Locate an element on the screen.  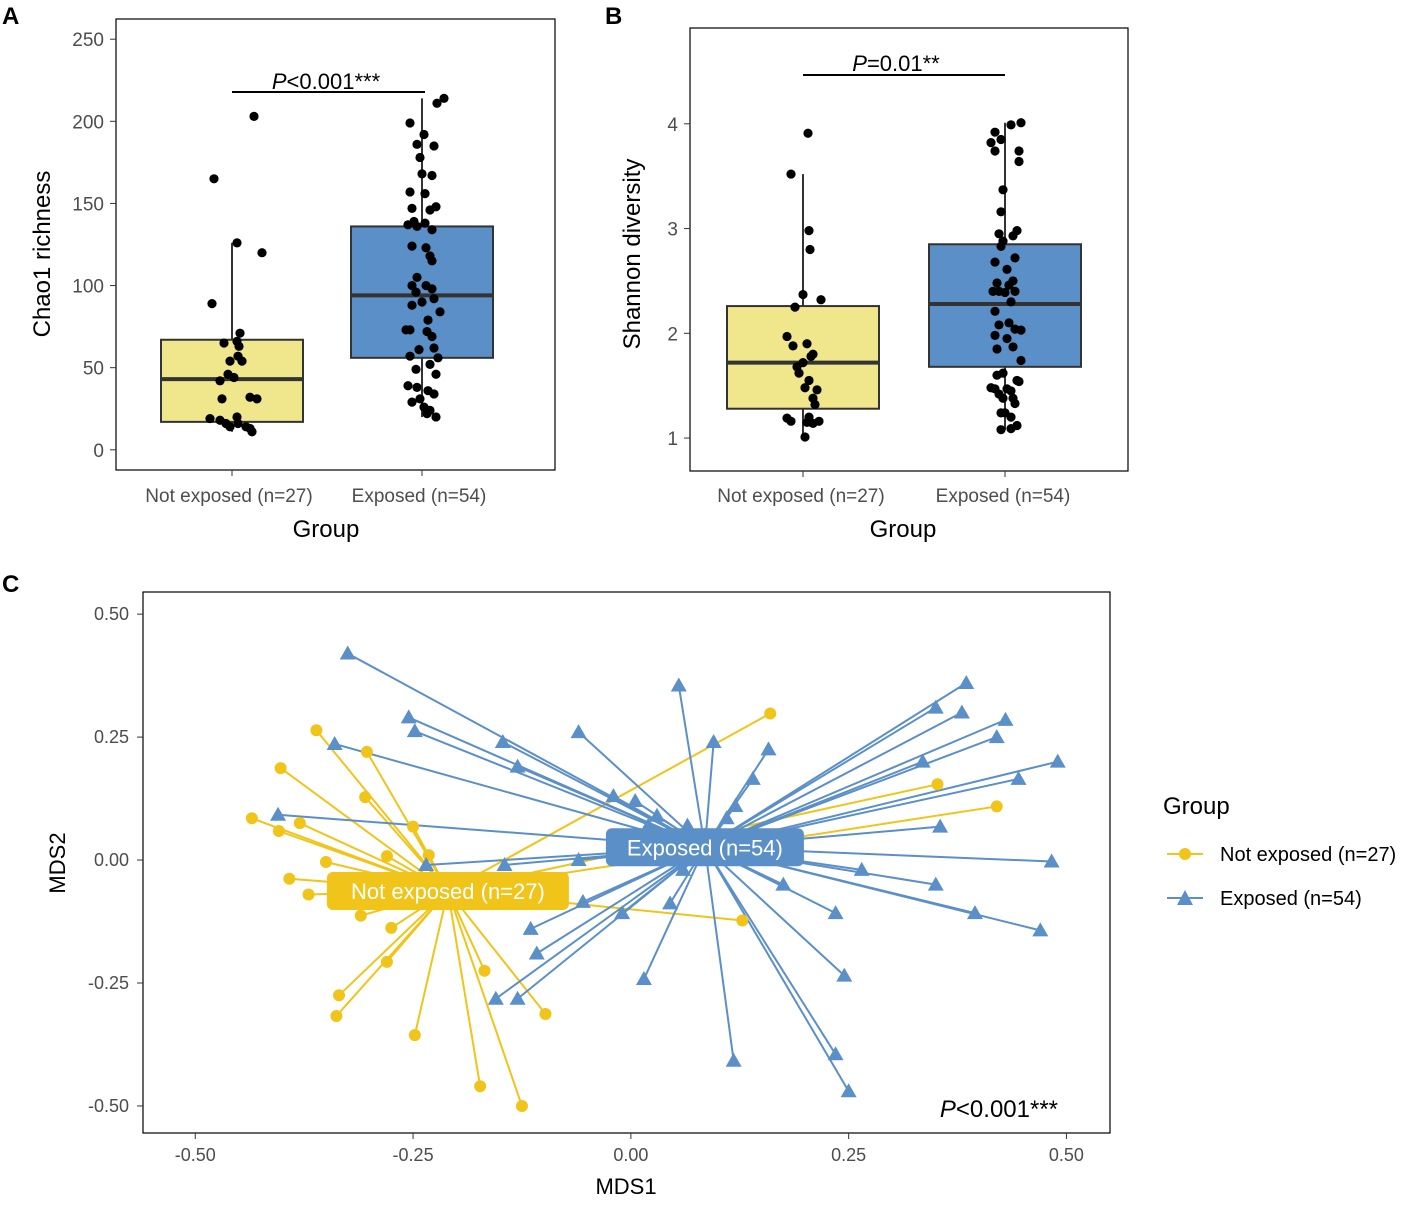
x-tick-label: -0.50 is located at coordinates (195, 1155).